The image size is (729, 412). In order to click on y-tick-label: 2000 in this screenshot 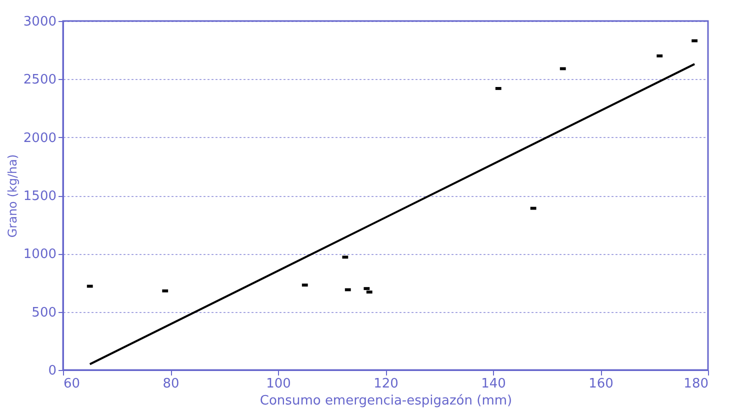, I will do `click(39, 138)`.